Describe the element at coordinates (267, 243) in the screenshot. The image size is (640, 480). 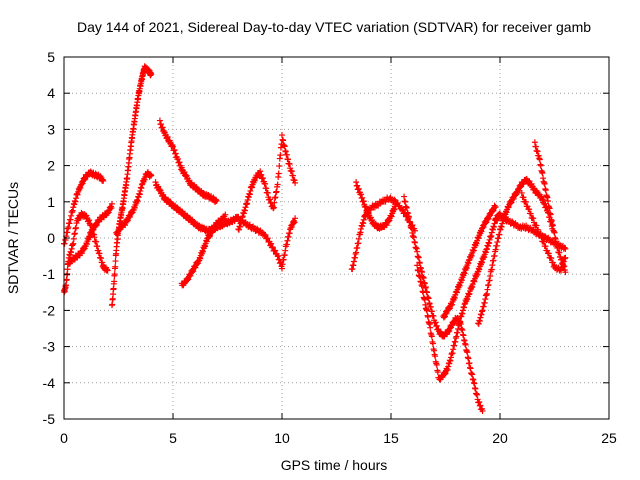
I see `series-track-J` at that location.